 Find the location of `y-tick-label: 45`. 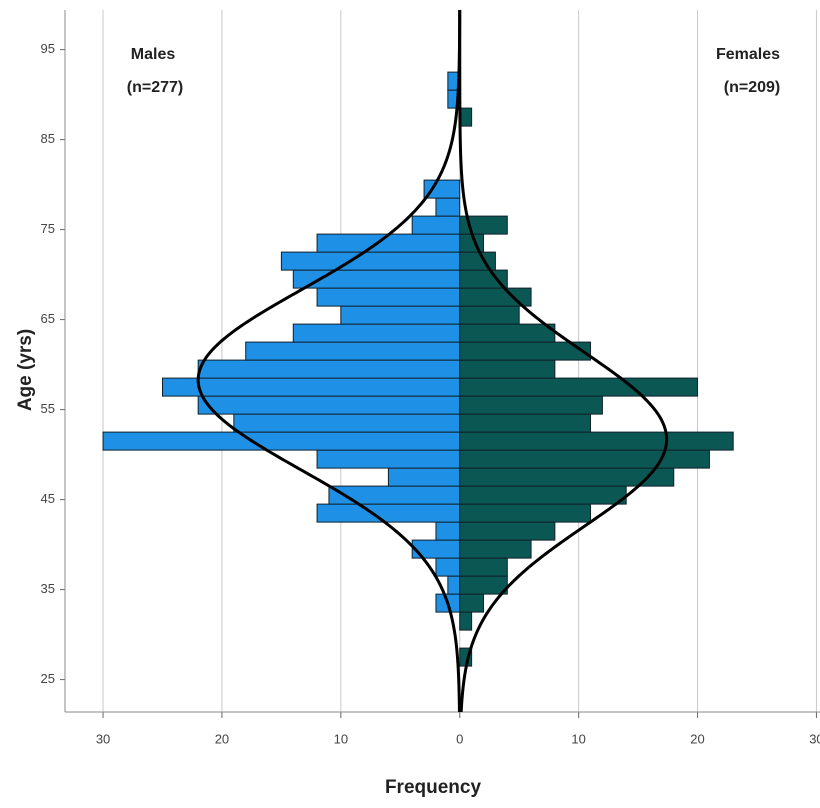

y-tick-label: 45 is located at coordinates (48, 498).